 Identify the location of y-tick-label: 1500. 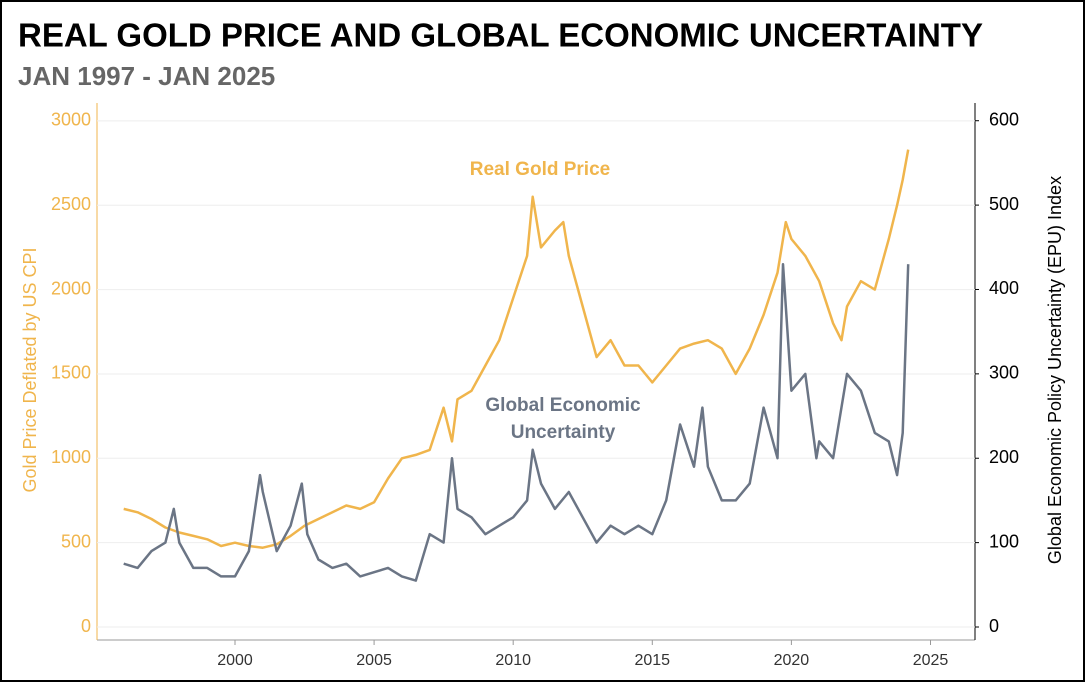
(71, 373).